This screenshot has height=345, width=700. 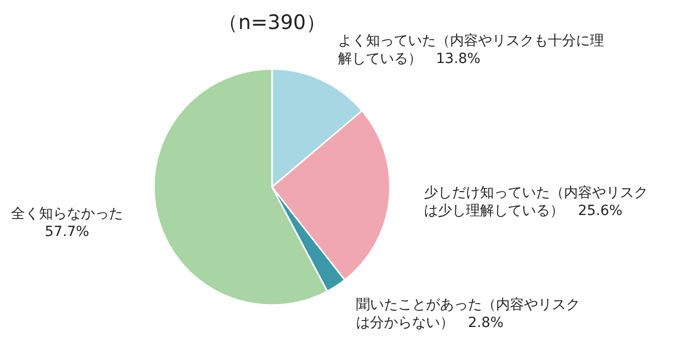 I want to click on data-label: 57.7%, so click(x=67, y=232).